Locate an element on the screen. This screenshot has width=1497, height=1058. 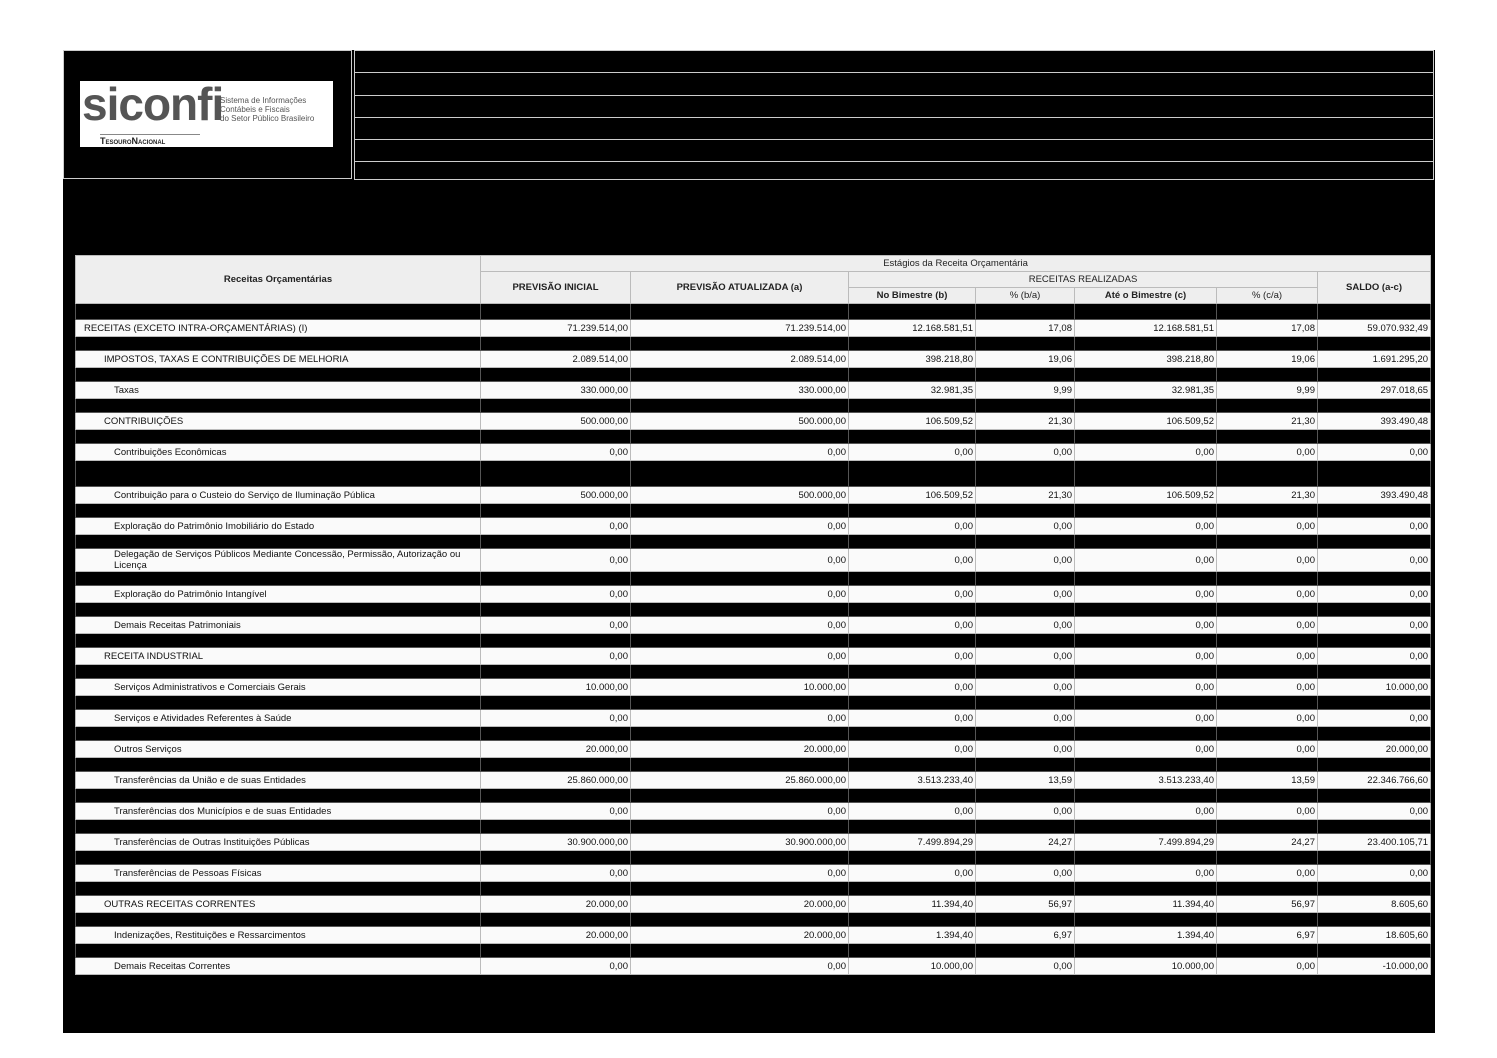
row-label: Transferências de Pessoas Físicas is located at coordinates (278, 873).